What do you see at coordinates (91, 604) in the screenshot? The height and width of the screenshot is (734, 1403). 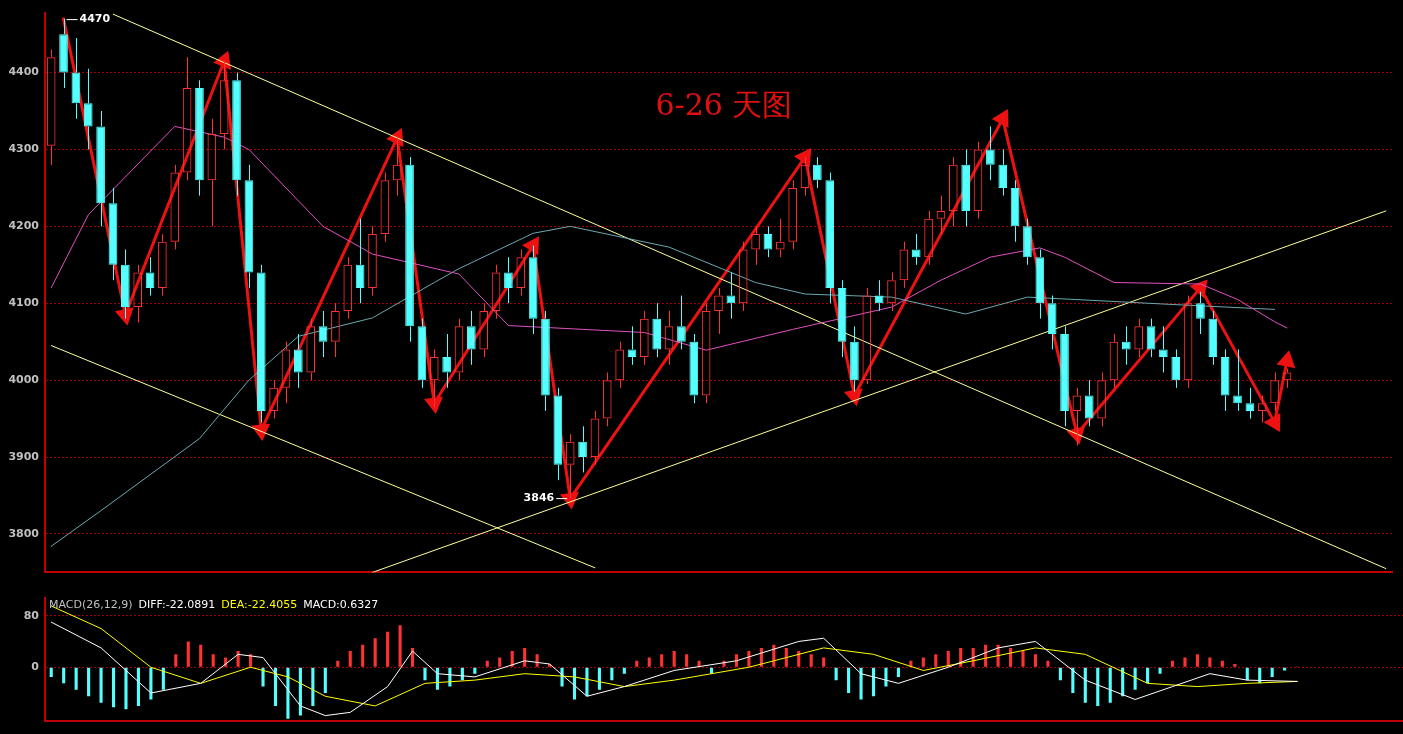 I see `chart-title: MACD(26,12,9)` at bounding box center [91, 604].